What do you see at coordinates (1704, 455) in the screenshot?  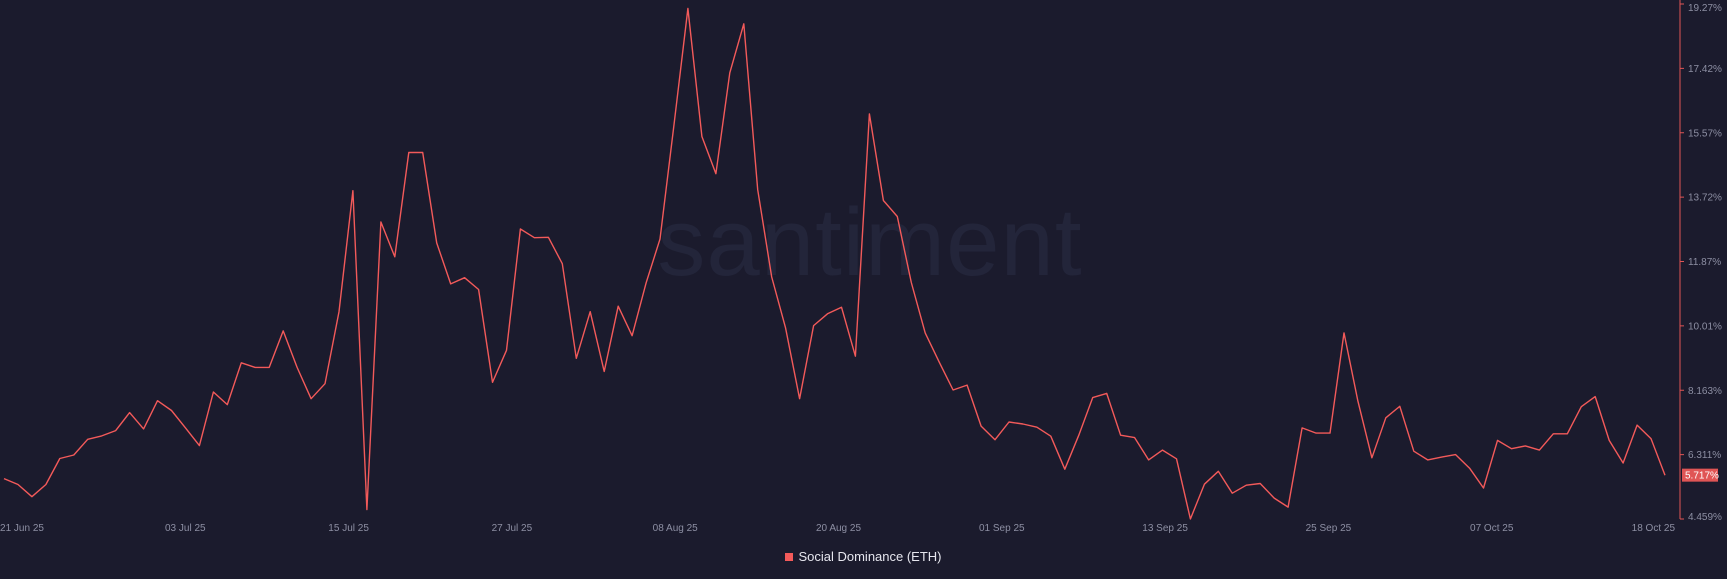 I see `y-tick-label: 6.311%` at bounding box center [1704, 455].